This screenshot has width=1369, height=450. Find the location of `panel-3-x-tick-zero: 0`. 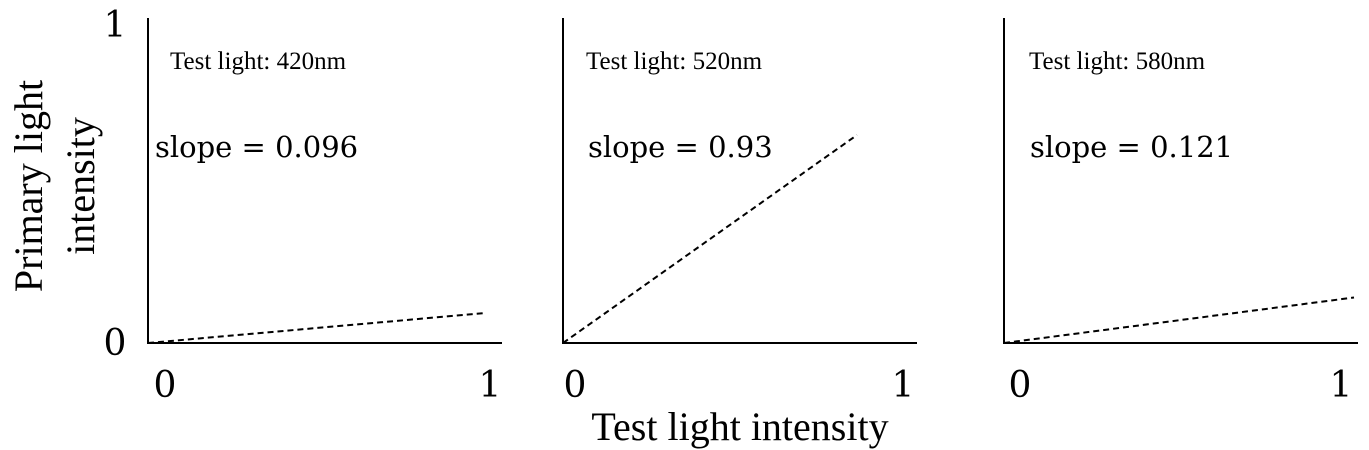

panel-3-x-tick-zero: 0 is located at coordinates (1020, 385).